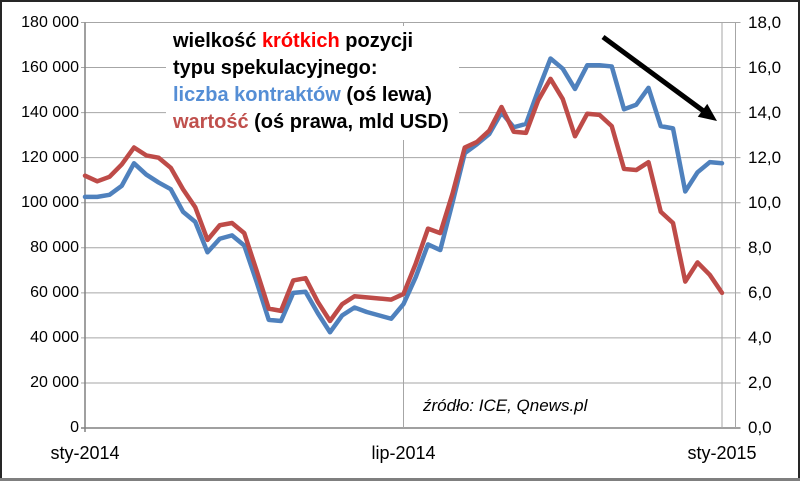  Describe the element at coordinates (656, 76) in the screenshot. I see `trend-arrow-shaft` at that location.